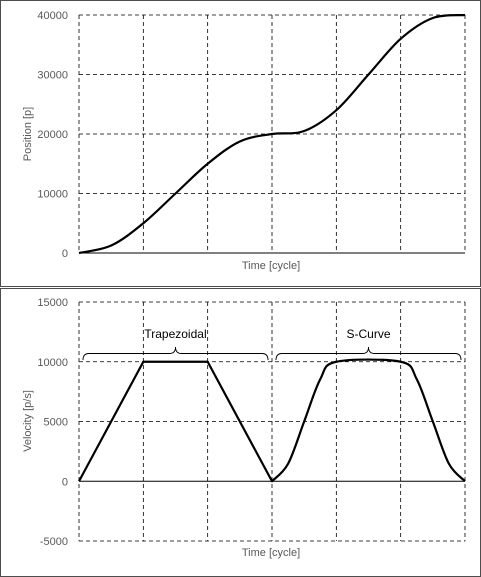 The height and width of the screenshot is (577, 481). I want to click on velocity-y-axis-label: Velocity [p/s], so click(28, 421).